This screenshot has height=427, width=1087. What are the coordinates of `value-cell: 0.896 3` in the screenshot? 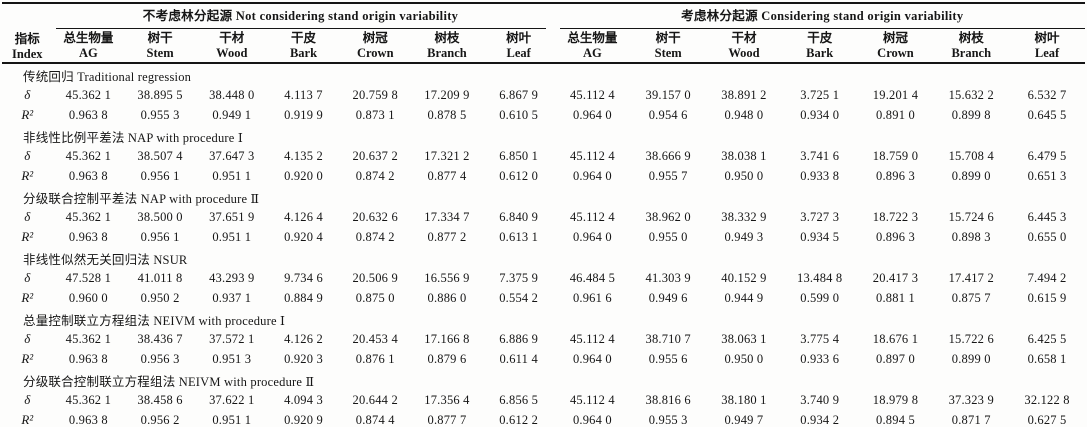 It's located at (895, 175).